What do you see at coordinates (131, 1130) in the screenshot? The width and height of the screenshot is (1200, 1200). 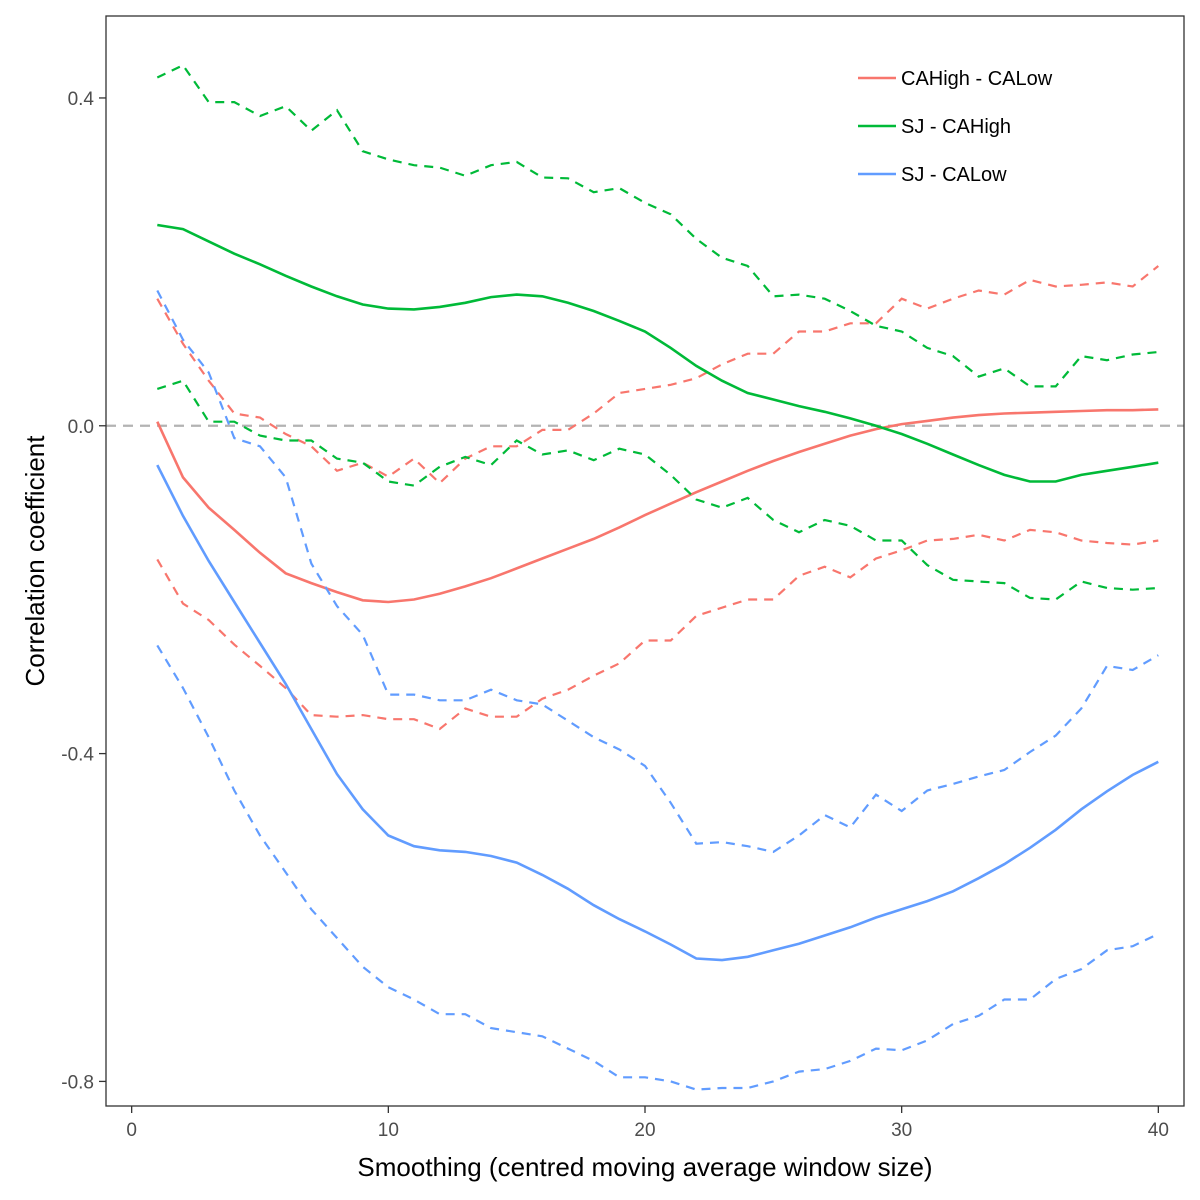 I see `x-tick-label: 0` at bounding box center [131, 1130].